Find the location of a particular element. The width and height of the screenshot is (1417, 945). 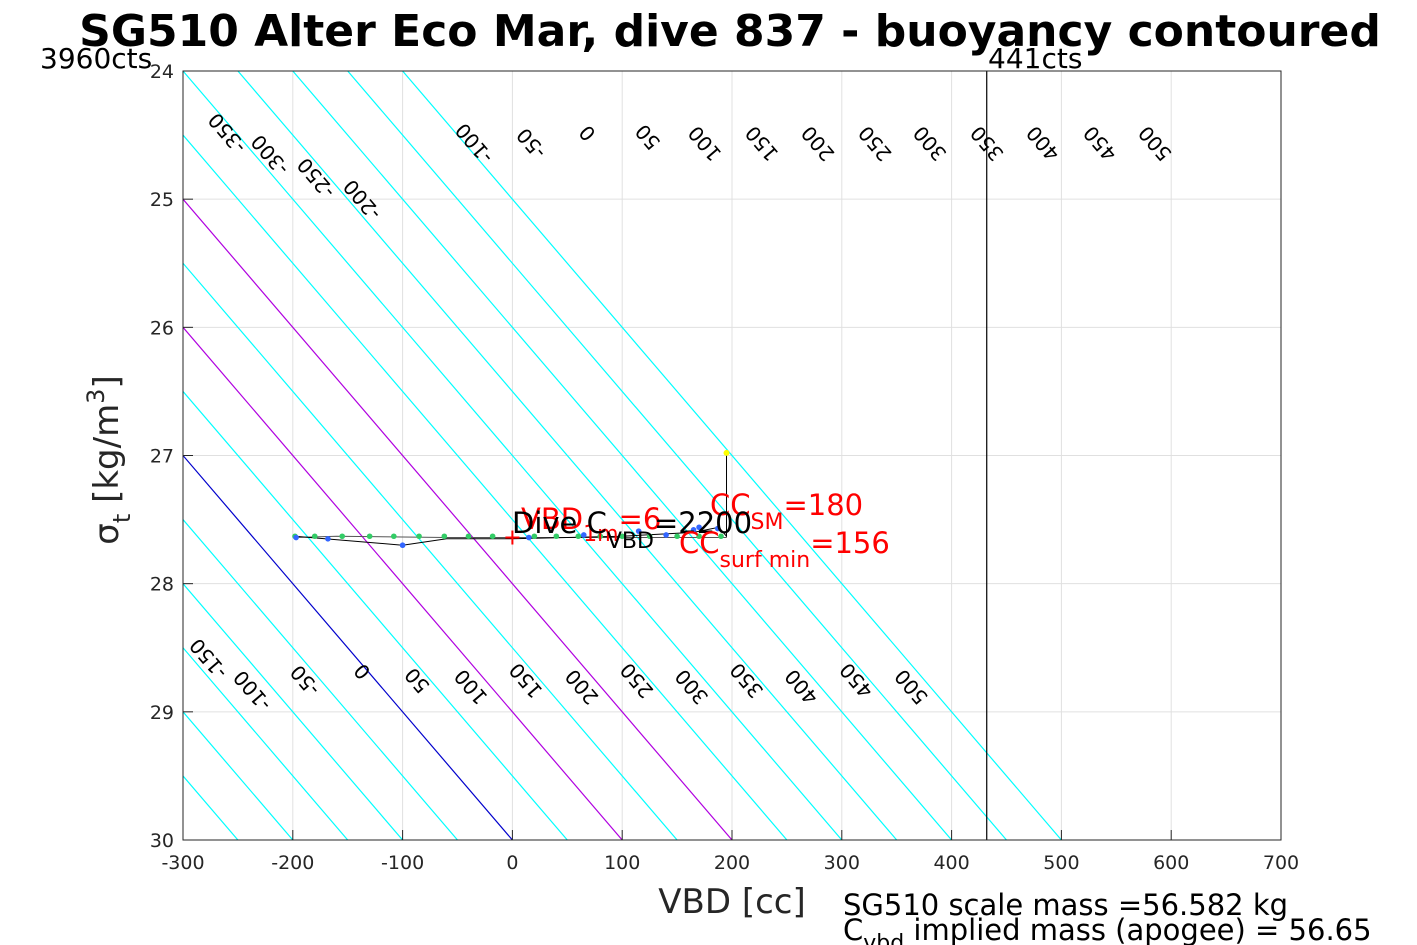

upper-contour-label-250: 250 is located at coordinates (874, 143).